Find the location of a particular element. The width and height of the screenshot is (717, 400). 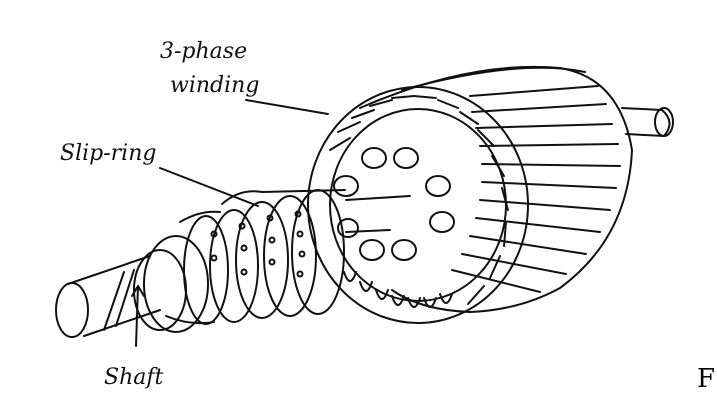

winding-leader is located at coordinates (287, 107).